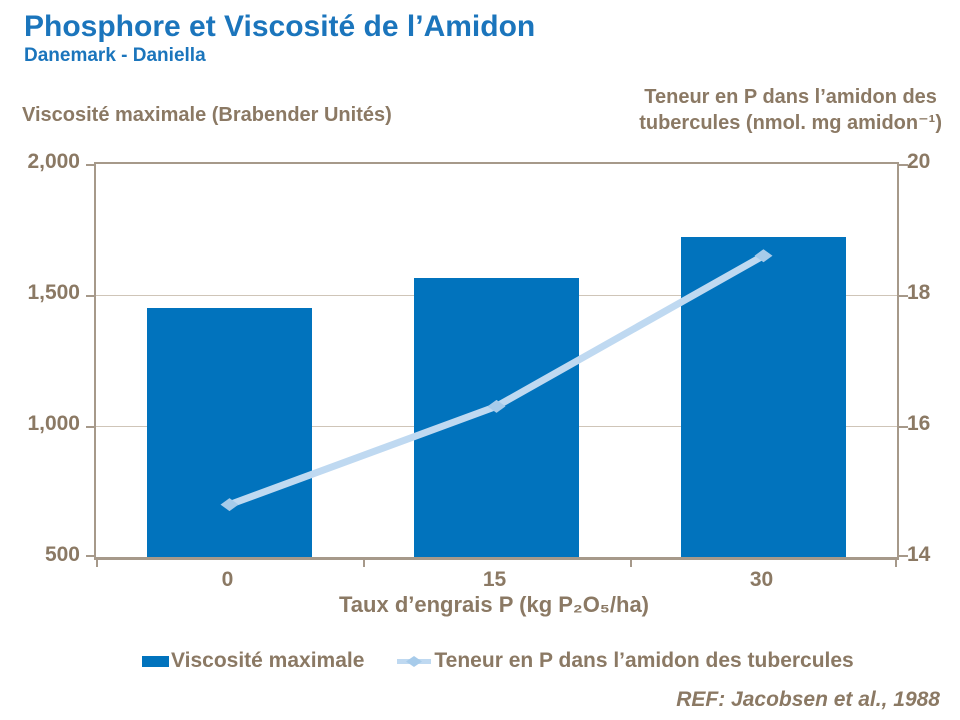 The width and height of the screenshot is (960, 720). I want to click on left-axis-tick-label: 2,000, so click(53, 161).